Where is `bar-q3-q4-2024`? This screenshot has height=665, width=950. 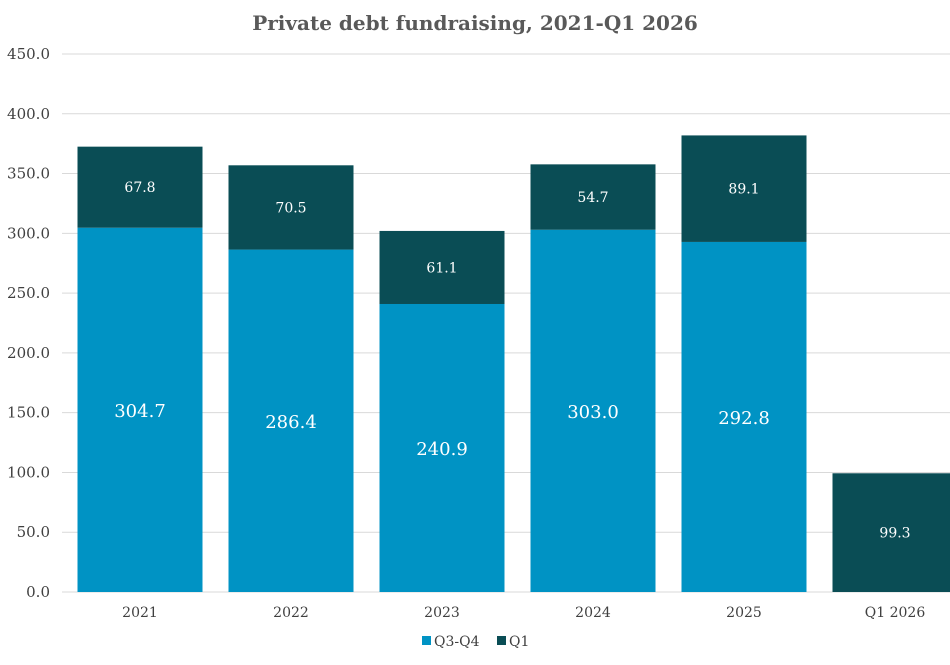
bar-q3-q4-2024 is located at coordinates (593, 410).